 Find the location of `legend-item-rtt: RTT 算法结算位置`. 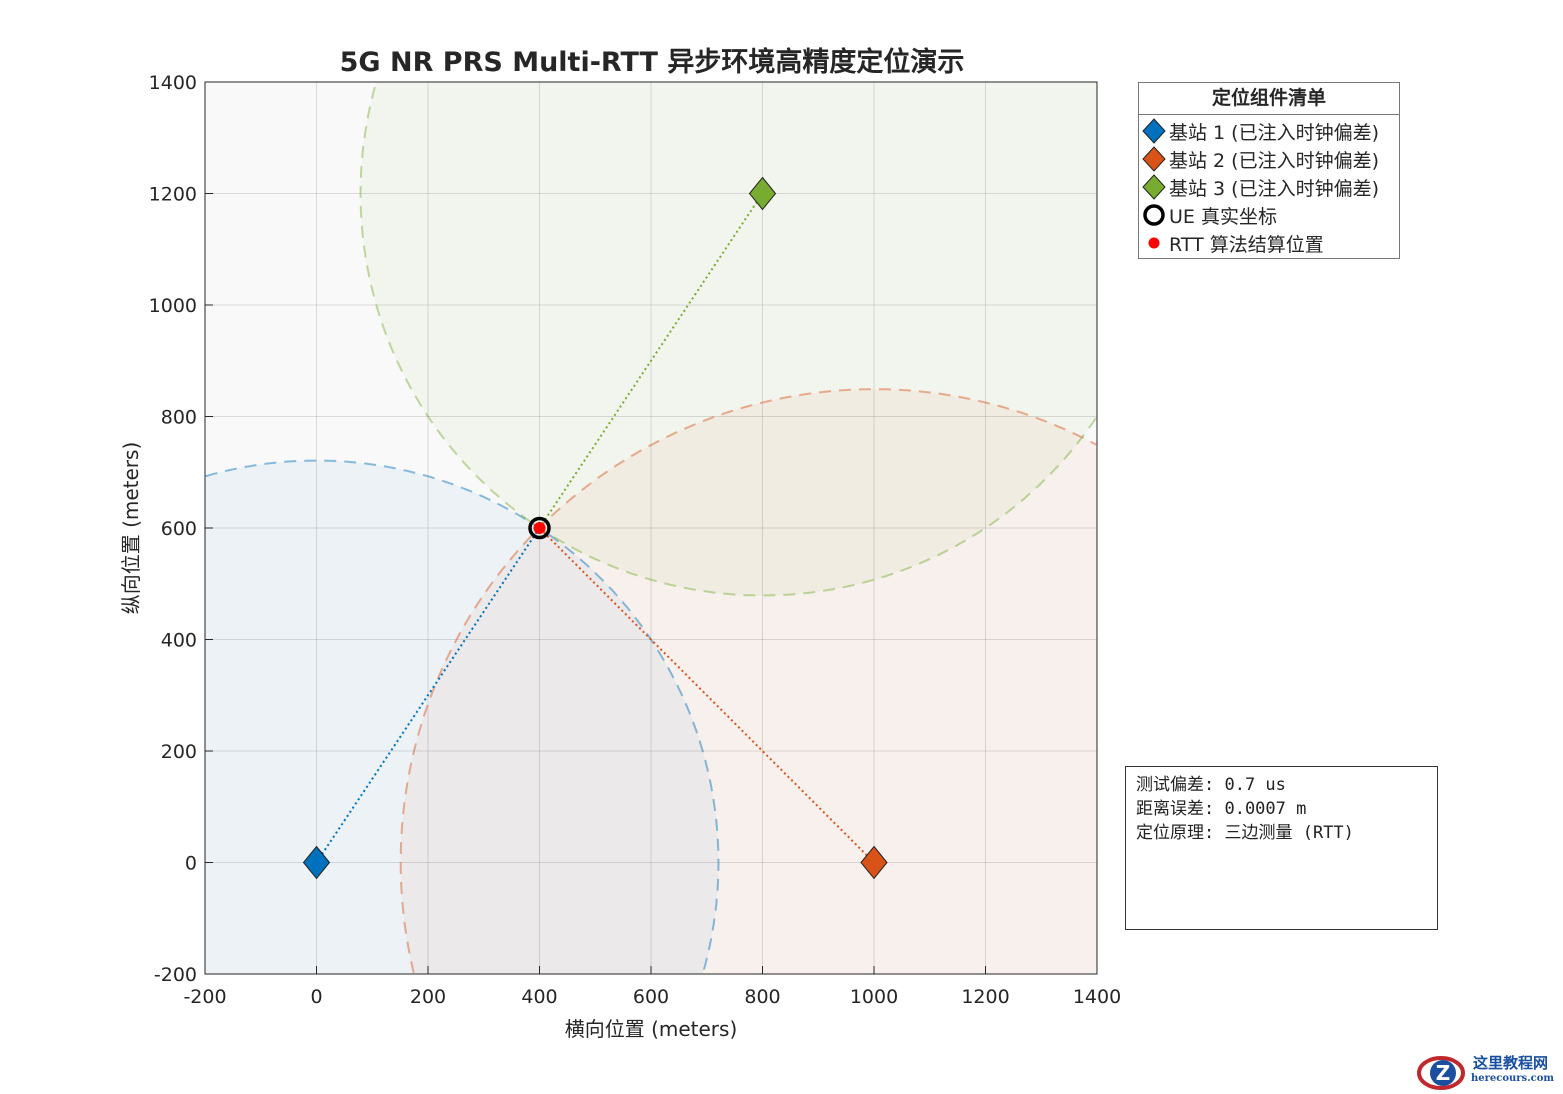

legend-item-rtt: RTT 算法结算位置 is located at coordinates (1269, 243).